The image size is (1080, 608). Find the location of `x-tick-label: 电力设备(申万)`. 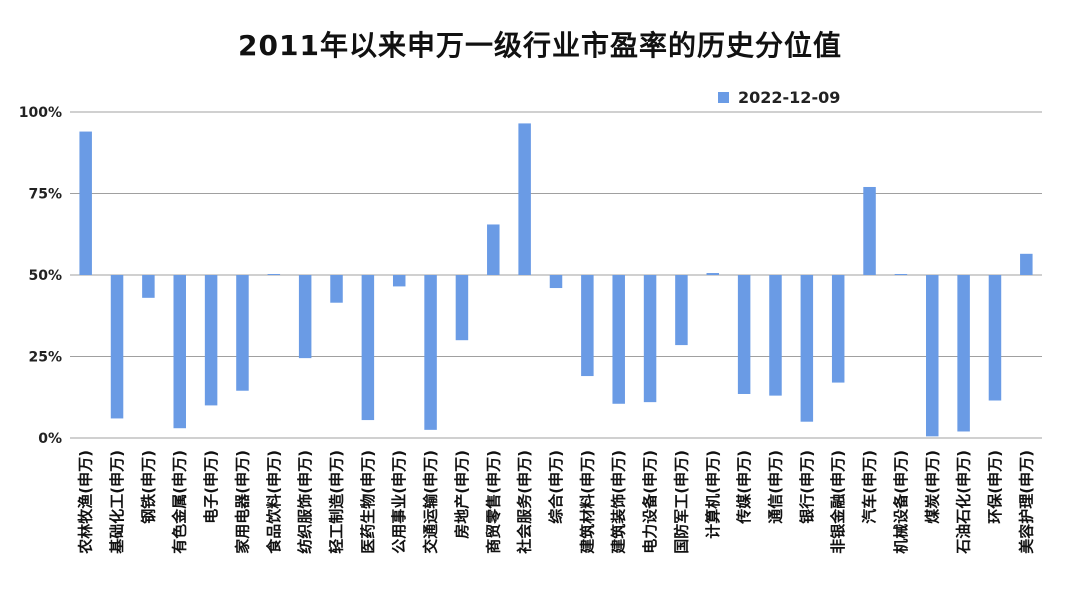

x-tick-label: 电力设备(申万) is located at coordinates (650, 502).